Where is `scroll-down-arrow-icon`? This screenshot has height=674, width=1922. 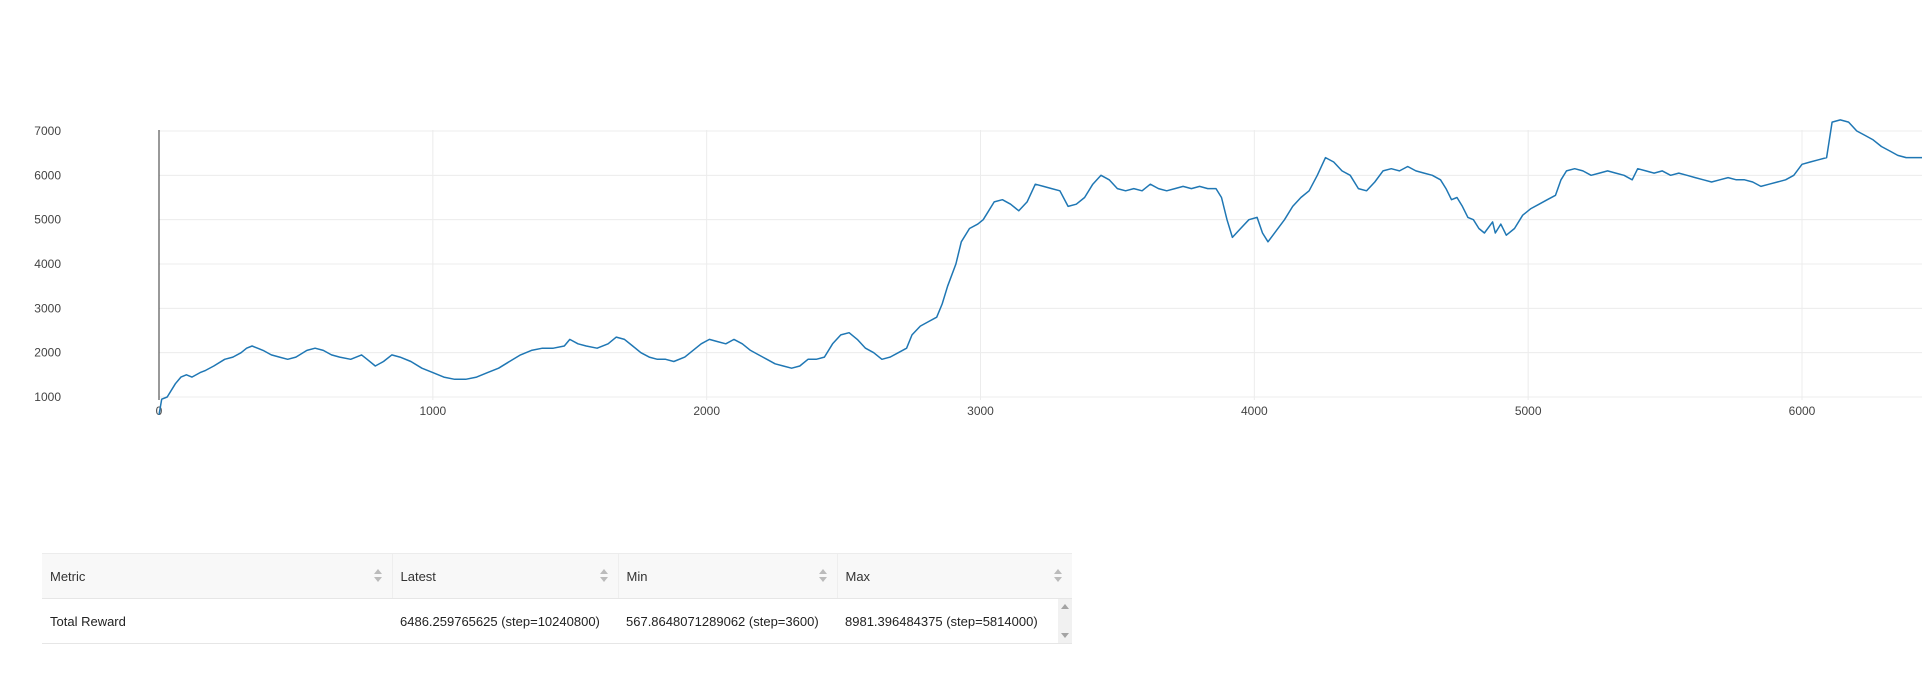 scroll-down-arrow-icon is located at coordinates (1065, 635).